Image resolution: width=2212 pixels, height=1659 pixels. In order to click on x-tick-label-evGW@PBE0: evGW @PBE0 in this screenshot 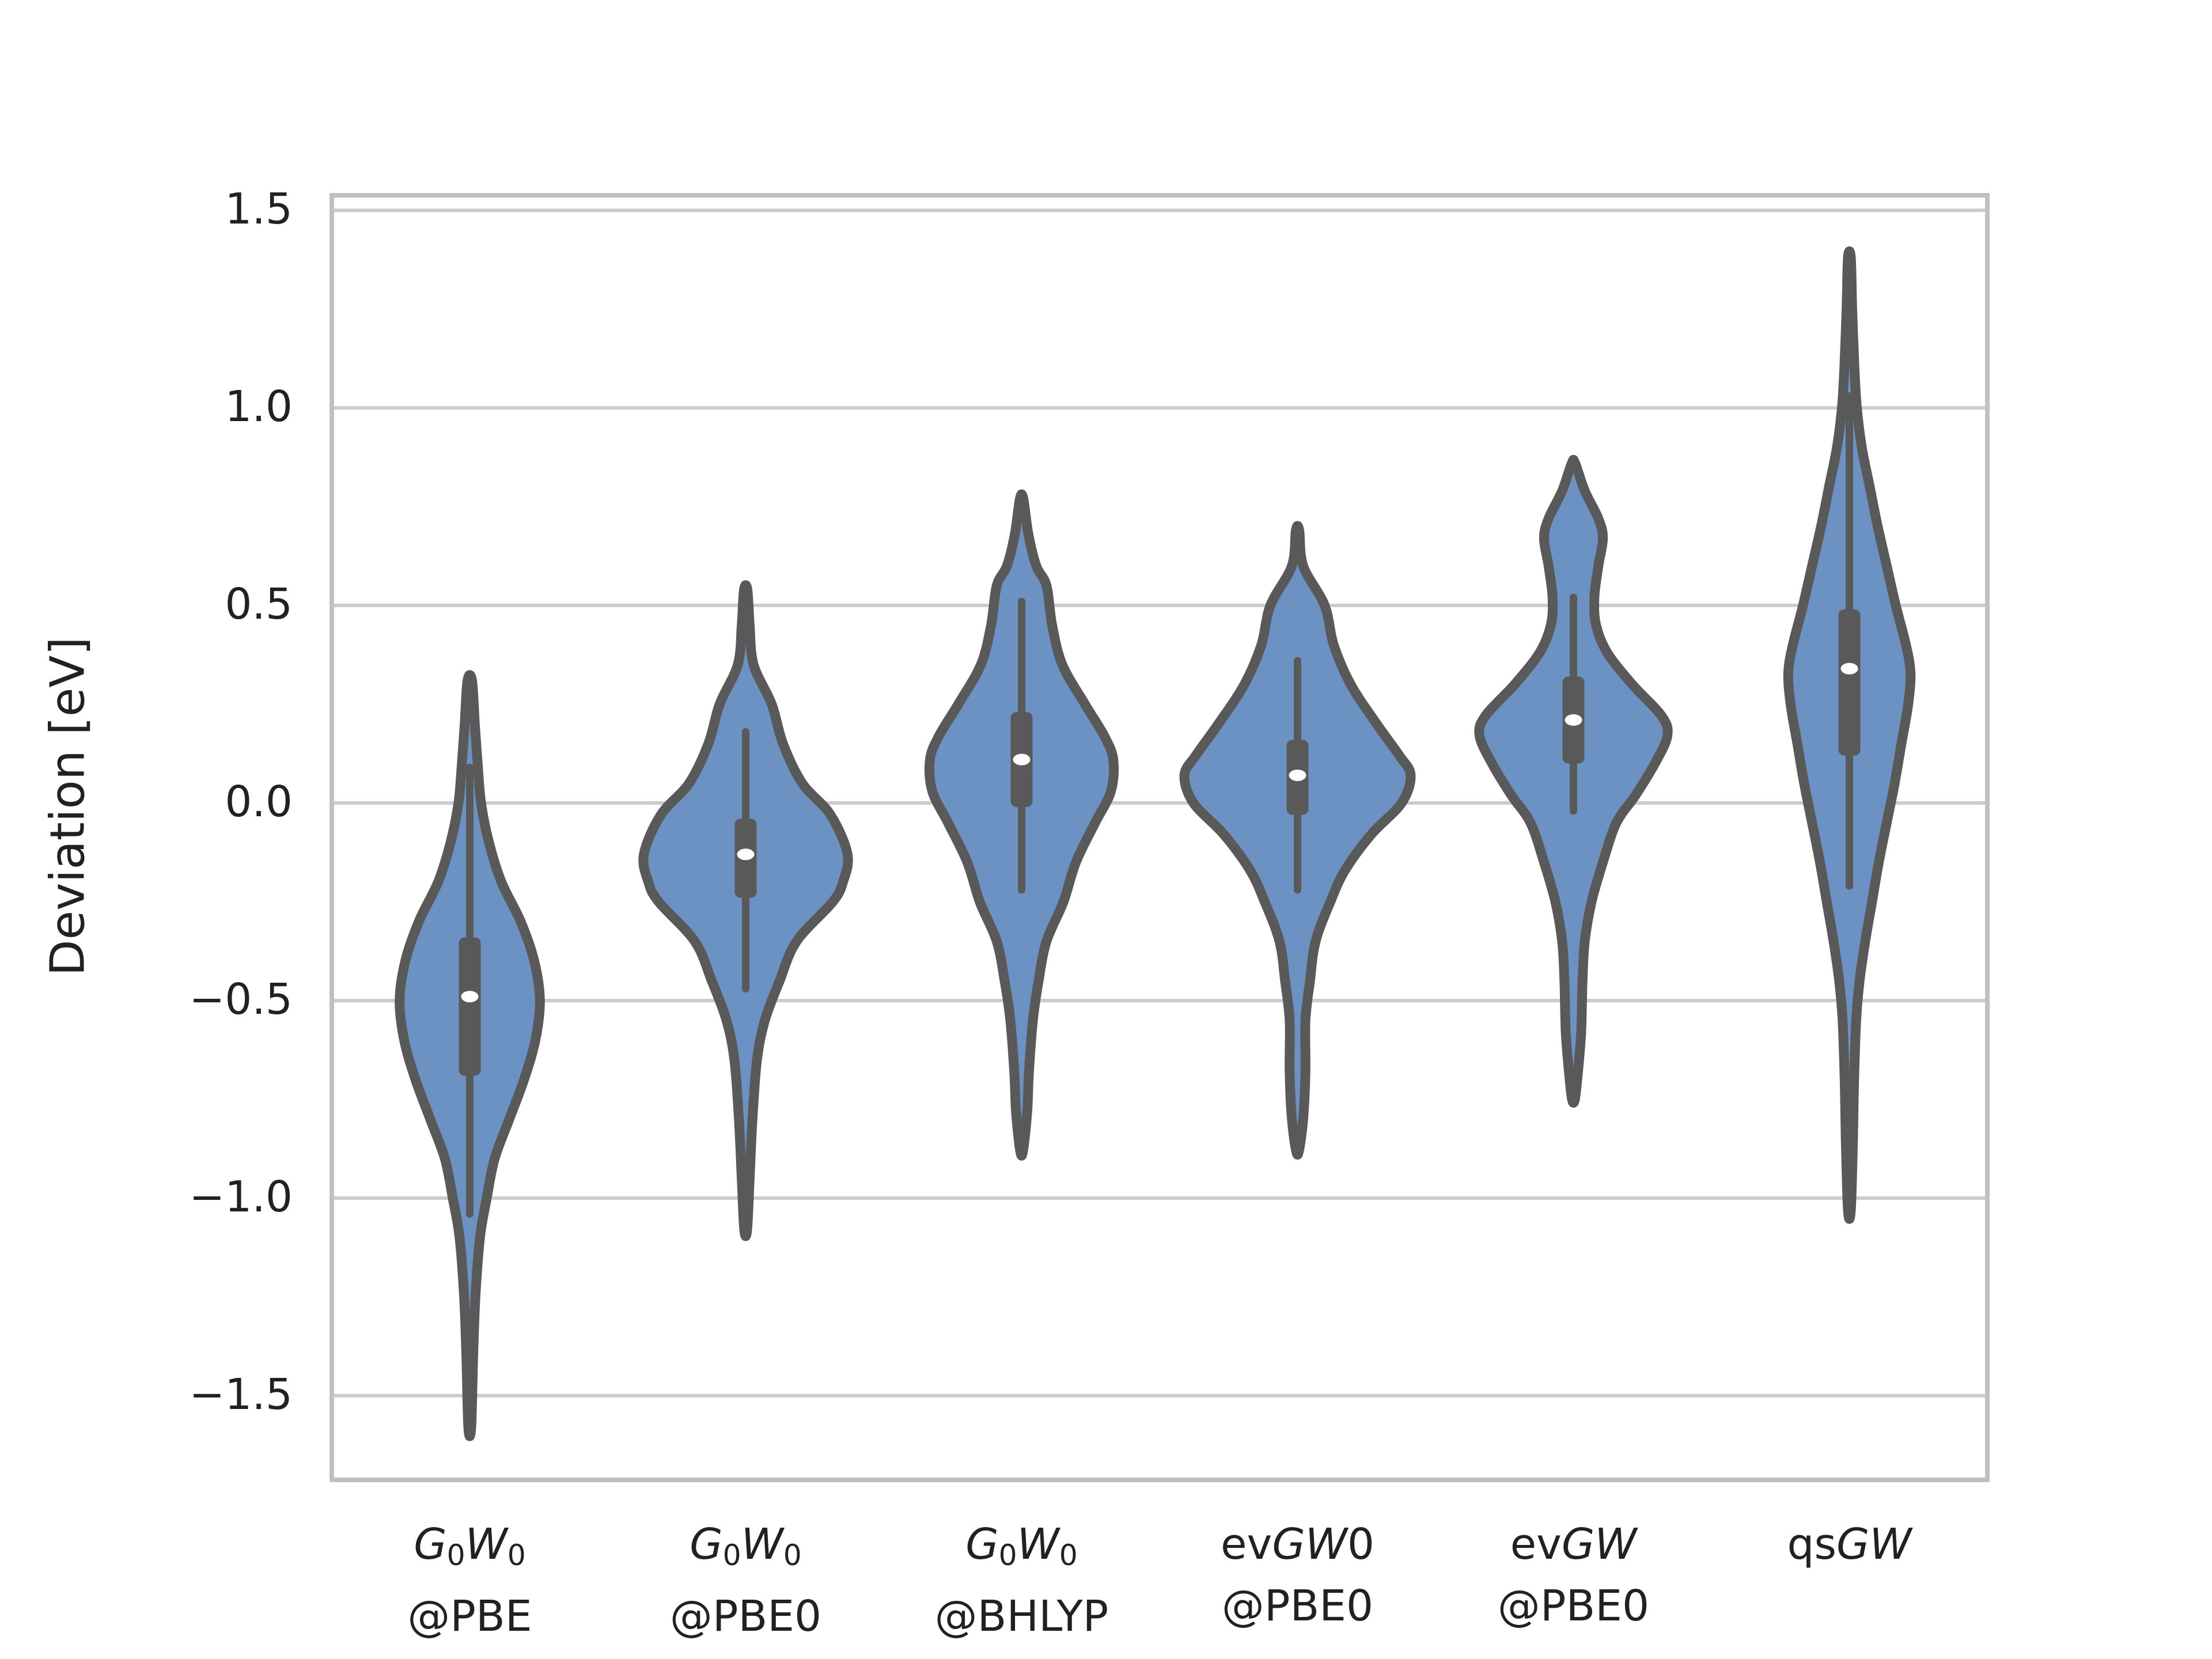, I will do `click(1573, 1575)`.